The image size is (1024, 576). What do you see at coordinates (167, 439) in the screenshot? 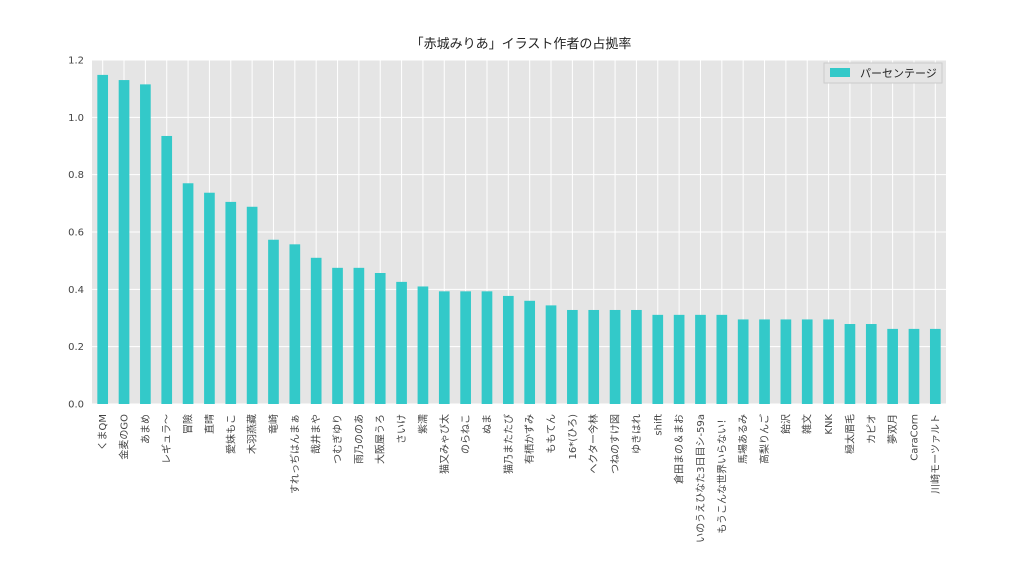
I see `x-tick-label: レギュラ～` at bounding box center [167, 439].